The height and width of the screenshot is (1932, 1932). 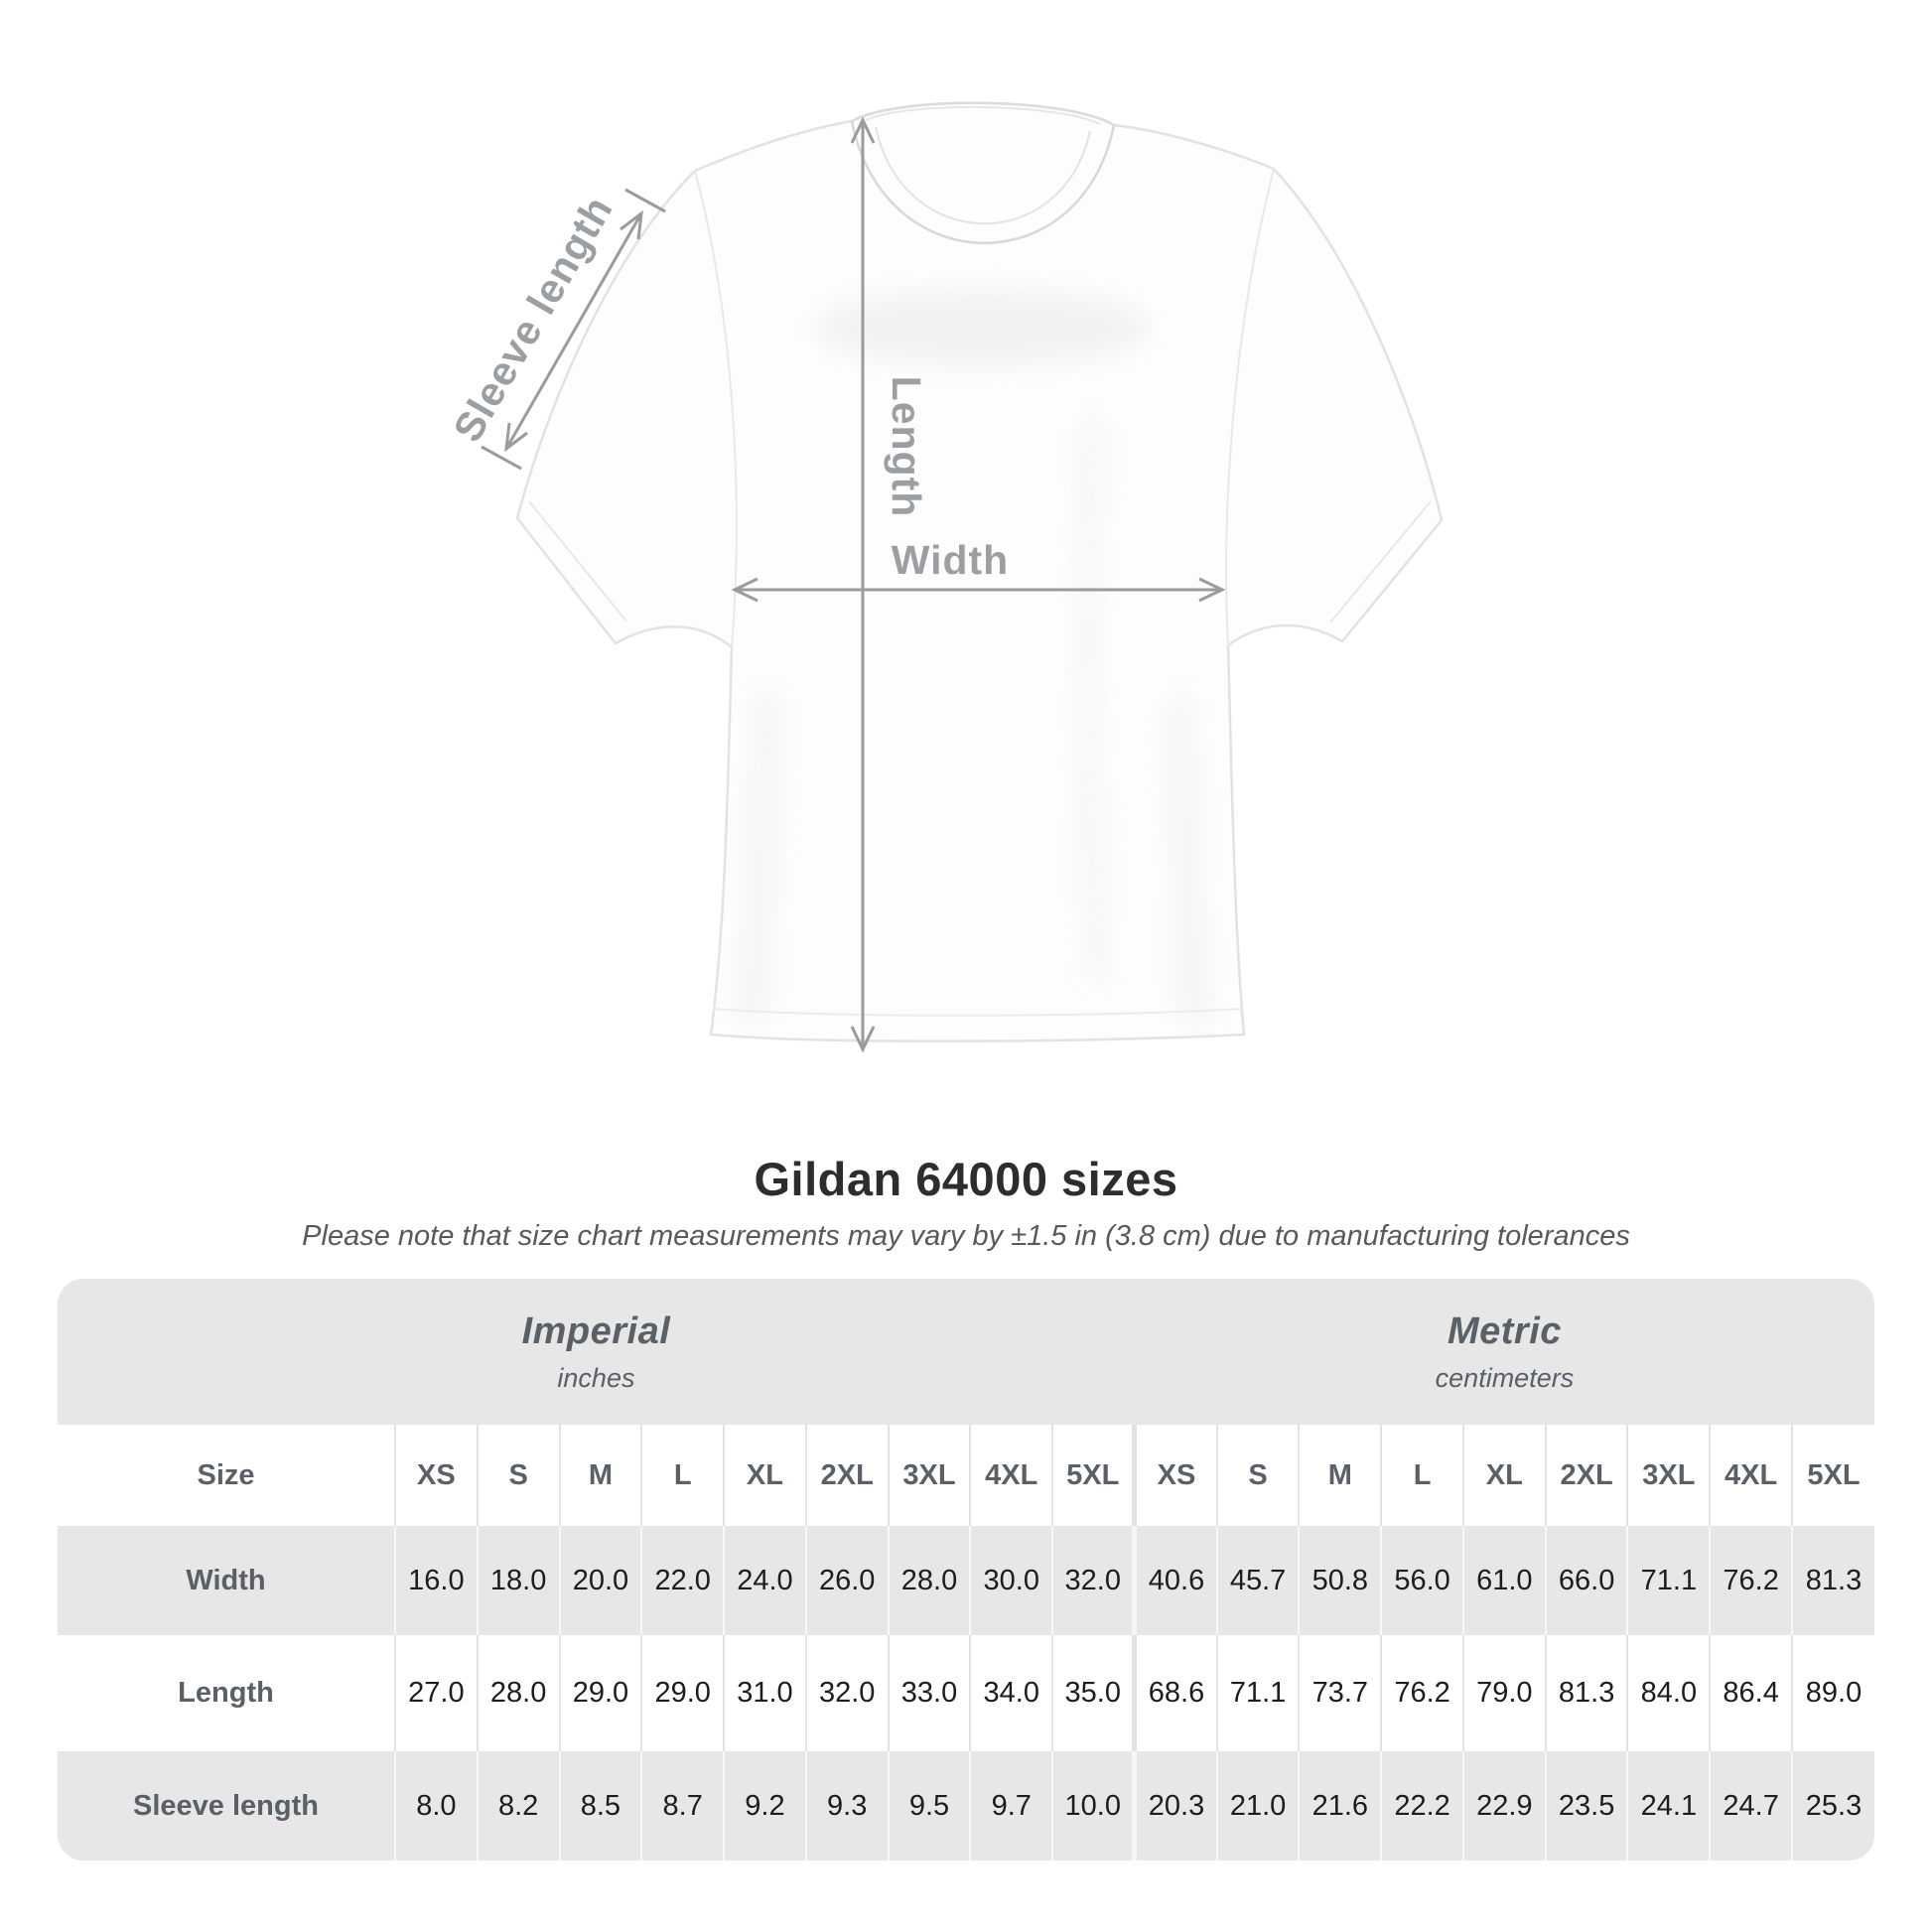 What do you see at coordinates (1093, 1693) in the screenshot?
I see `length-imperial-5xl: 35.0` at bounding box center [1093, 1693].